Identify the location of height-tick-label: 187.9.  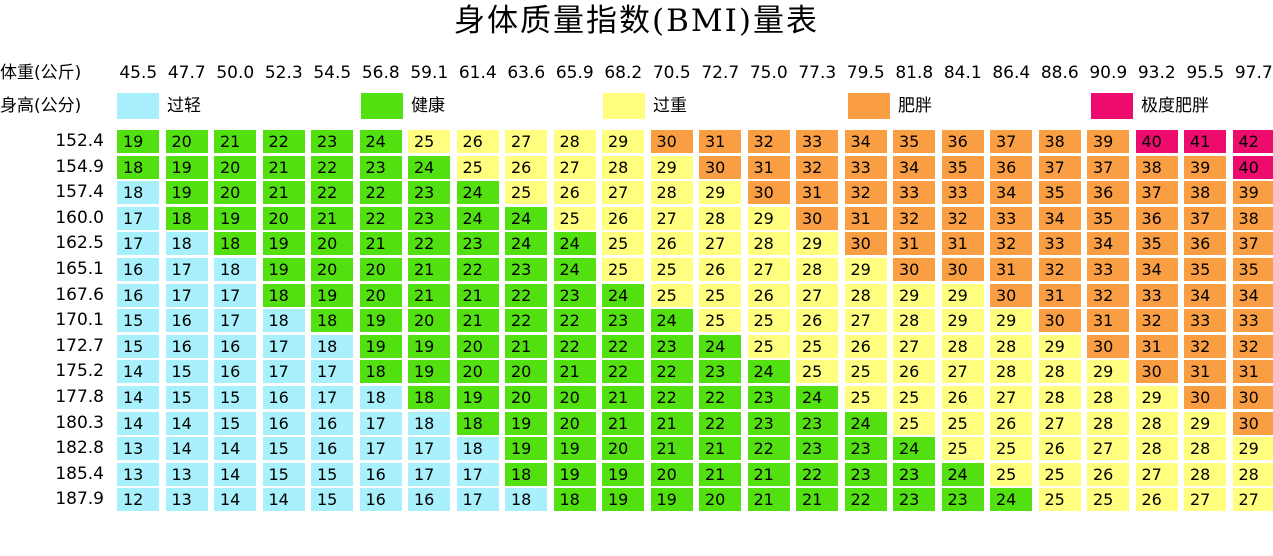
(79, 499).